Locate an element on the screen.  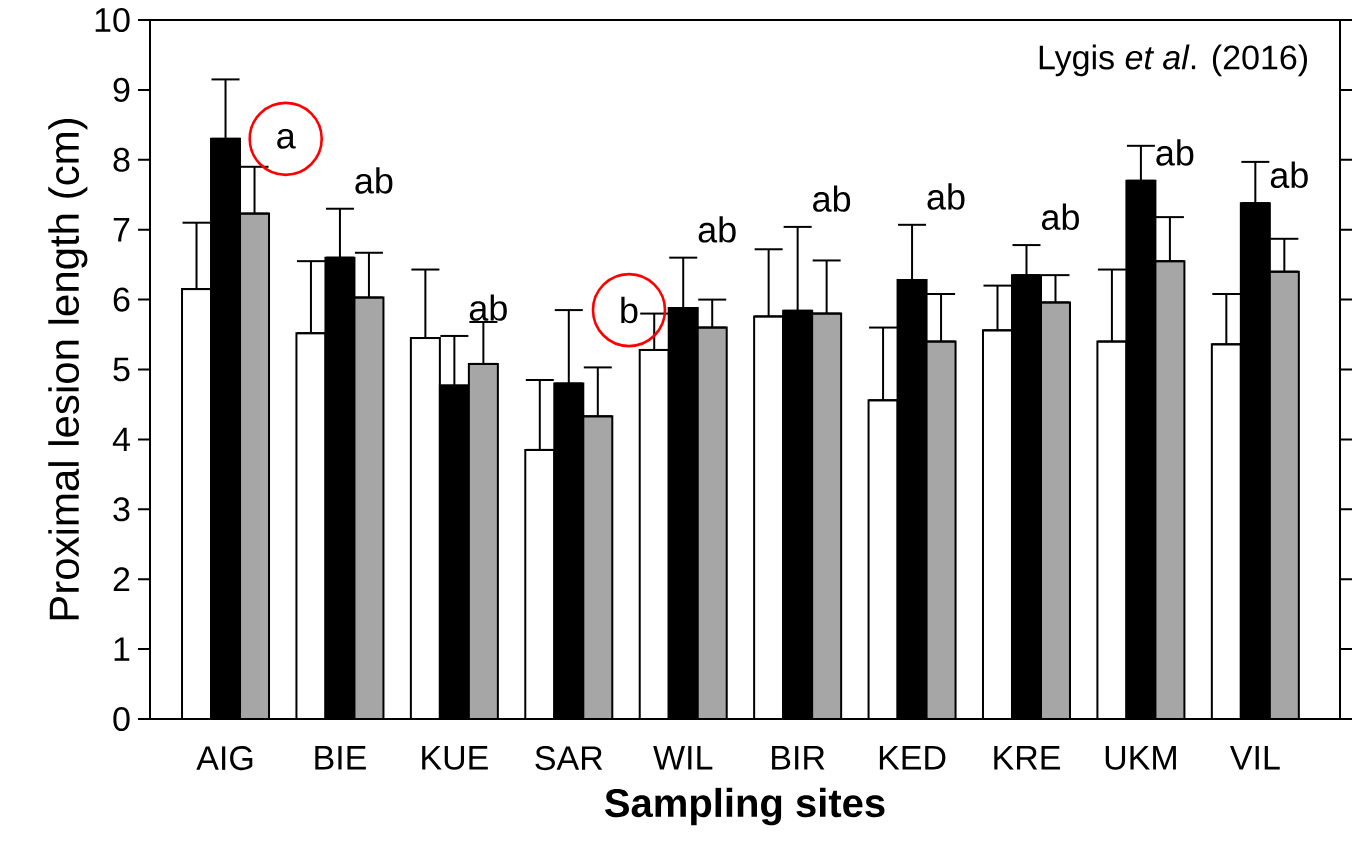
annotation: a is located at coordinates (286, 138).